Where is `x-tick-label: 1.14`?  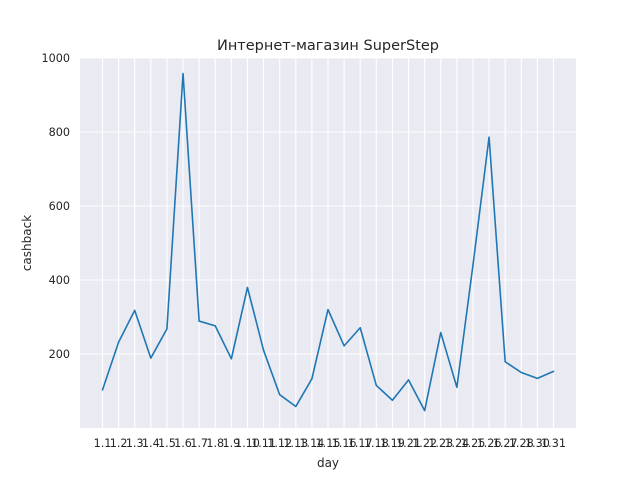 x-tick-label: 1.14 is located at coordinates (311, 443).